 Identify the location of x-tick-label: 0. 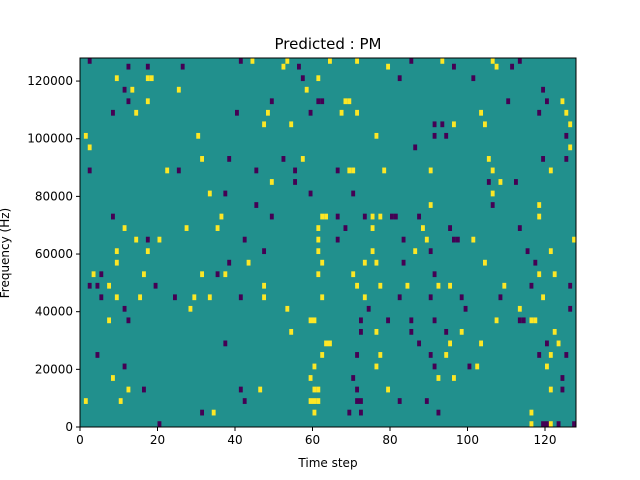
(80, 440).